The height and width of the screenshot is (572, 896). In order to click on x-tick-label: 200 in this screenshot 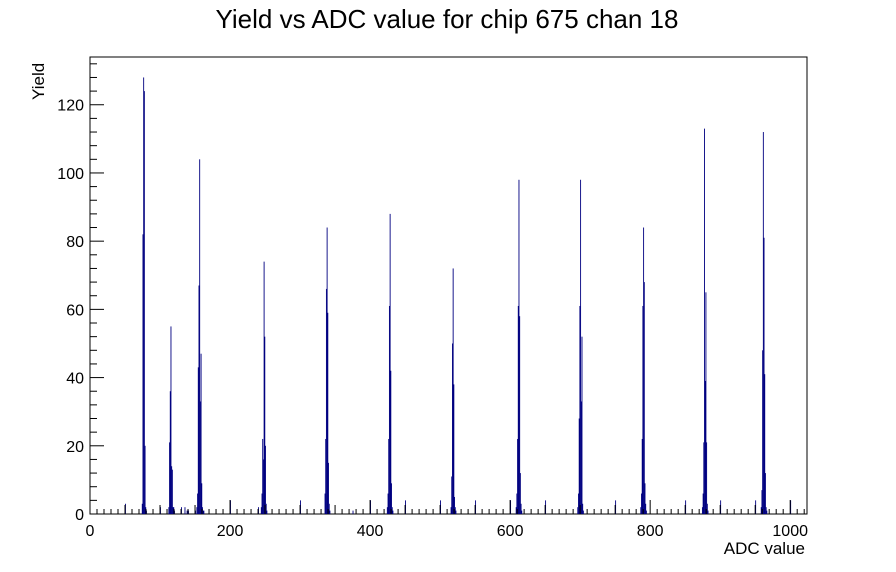, I will do `click(230, 531)`.